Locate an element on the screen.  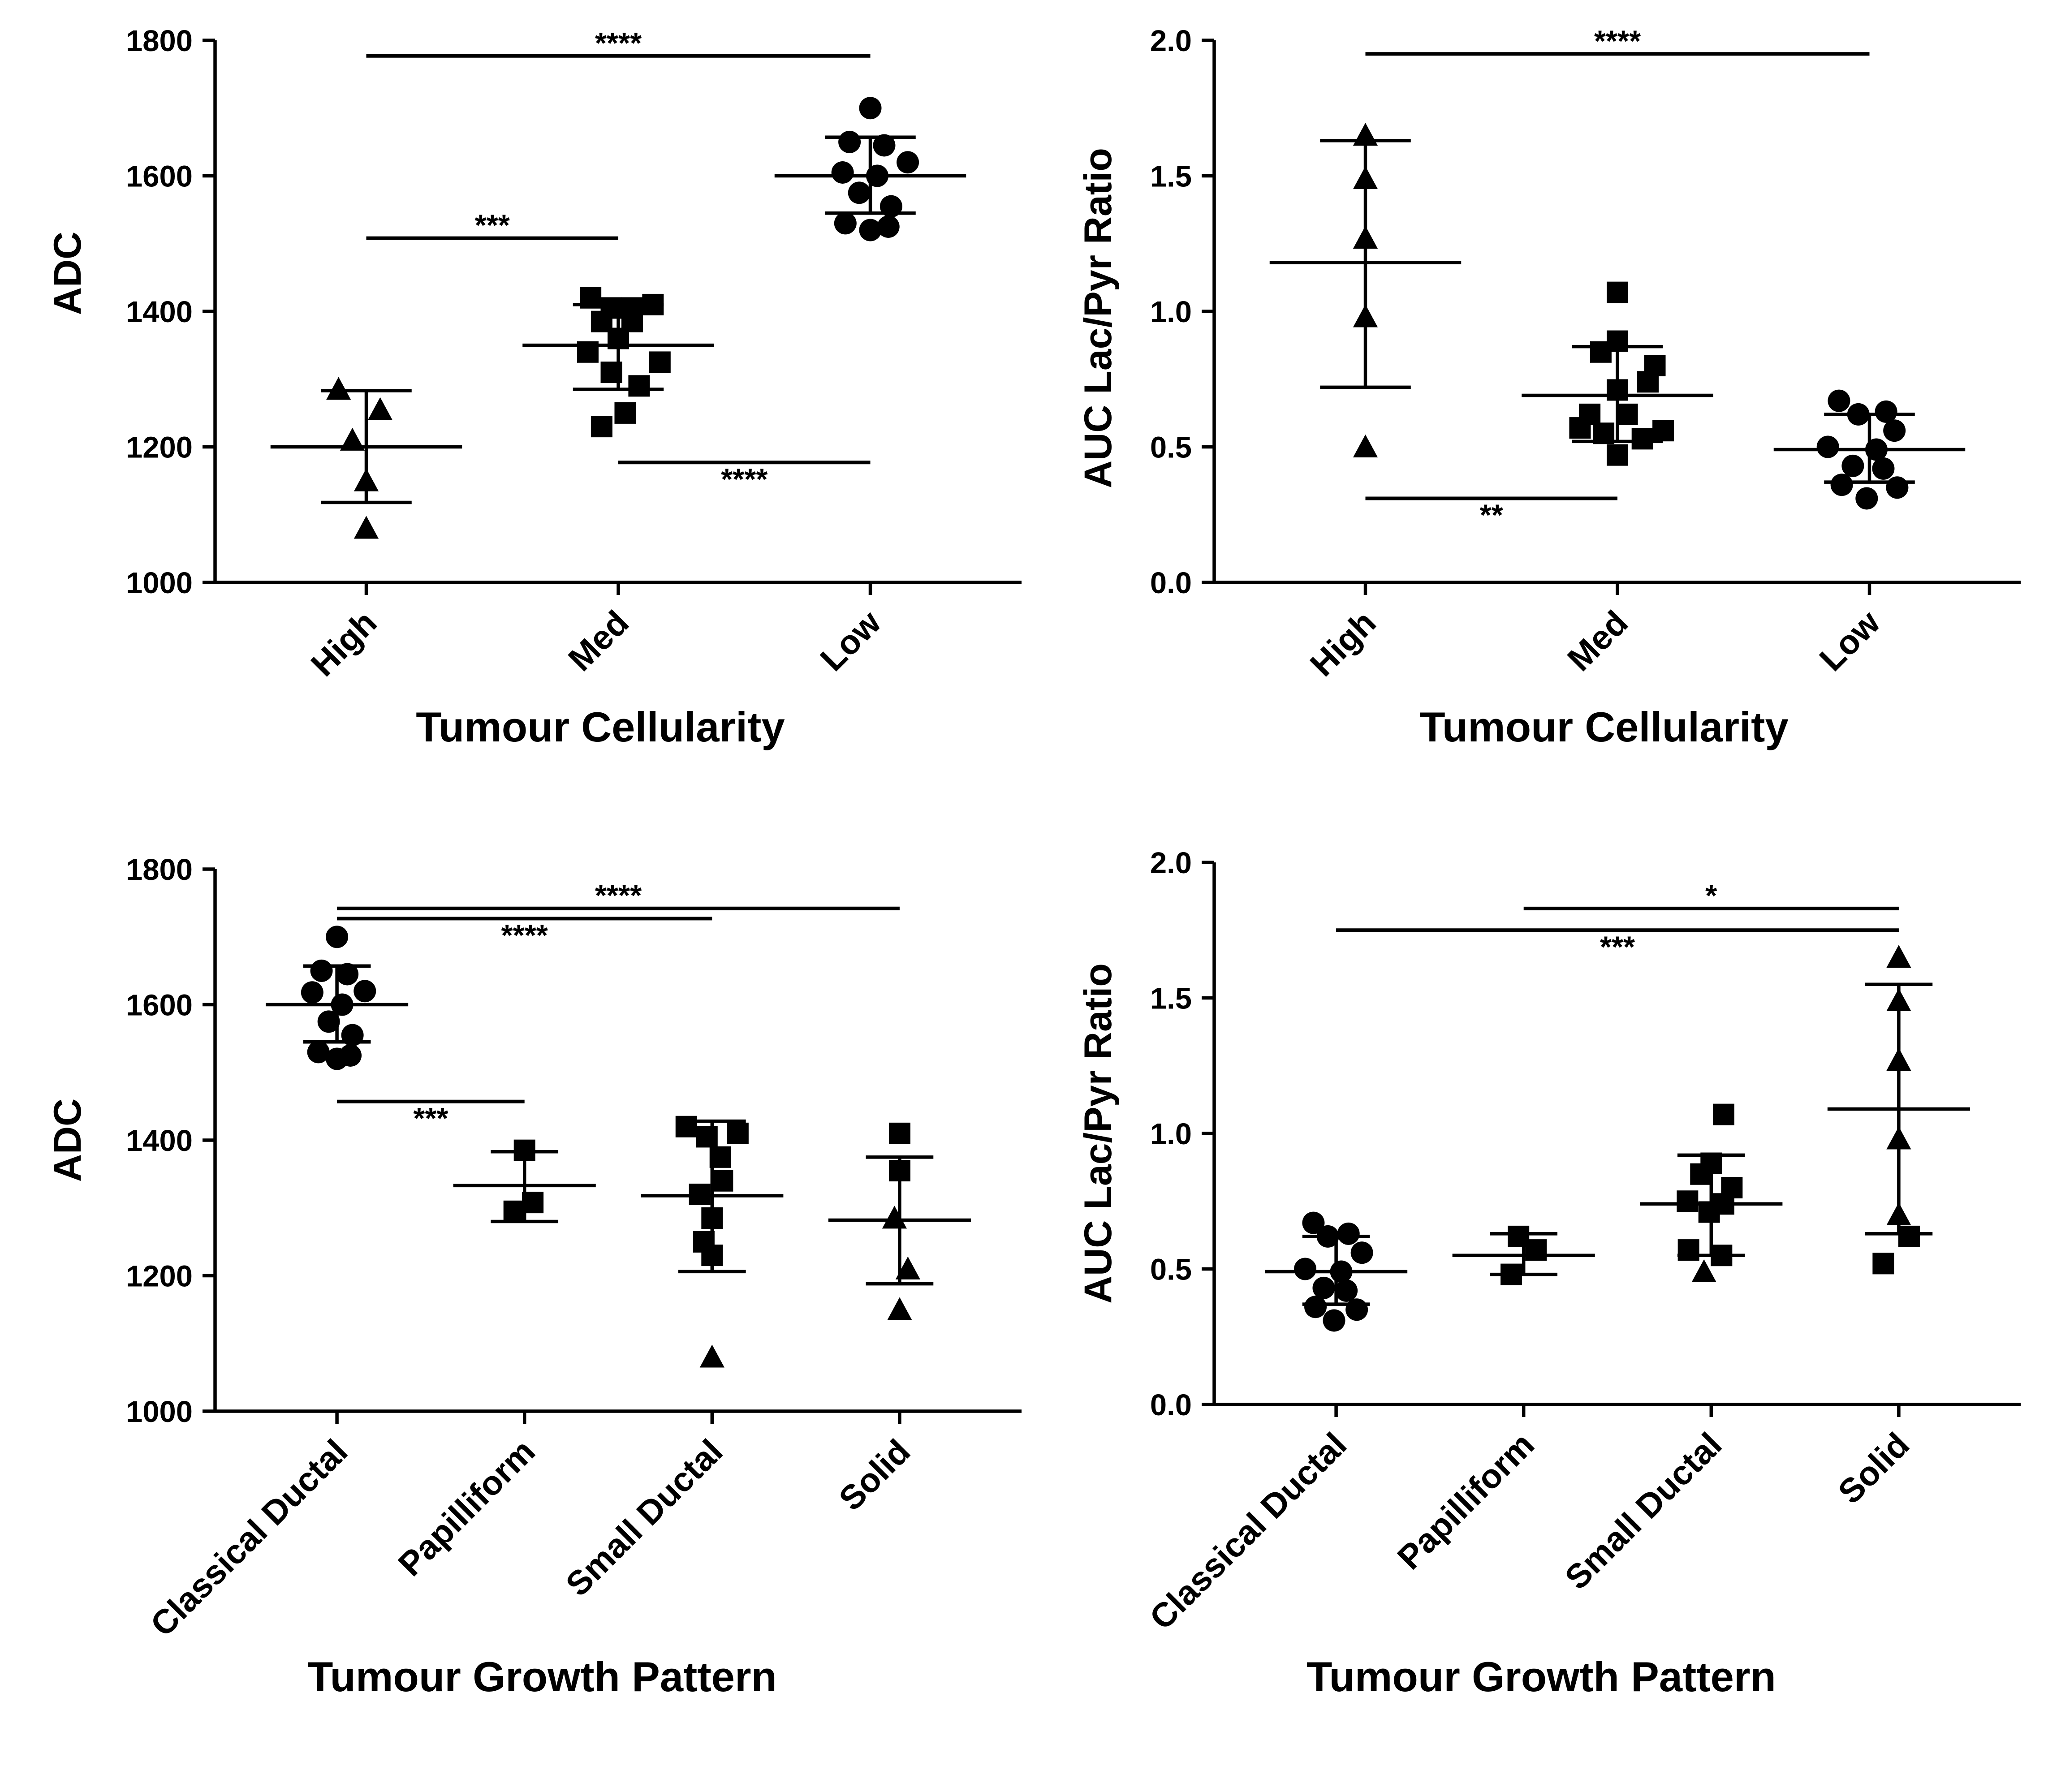
y-tick-label: 1200 is located at coordinates (159, 1277).